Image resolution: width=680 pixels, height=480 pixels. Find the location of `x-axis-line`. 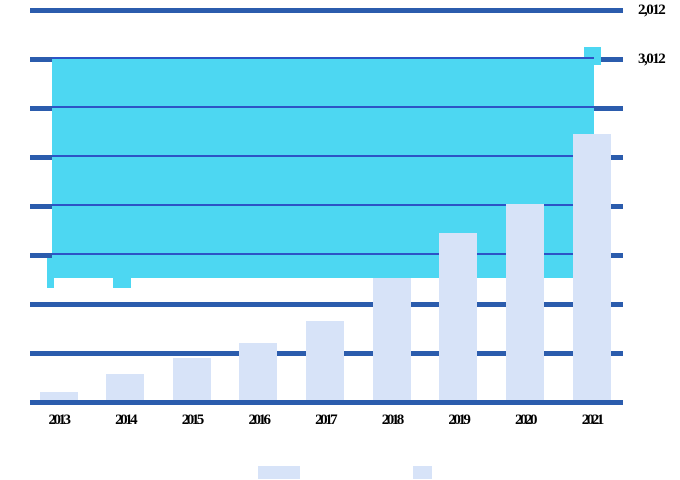

x-axis-line is located at coordinates (326, 402).